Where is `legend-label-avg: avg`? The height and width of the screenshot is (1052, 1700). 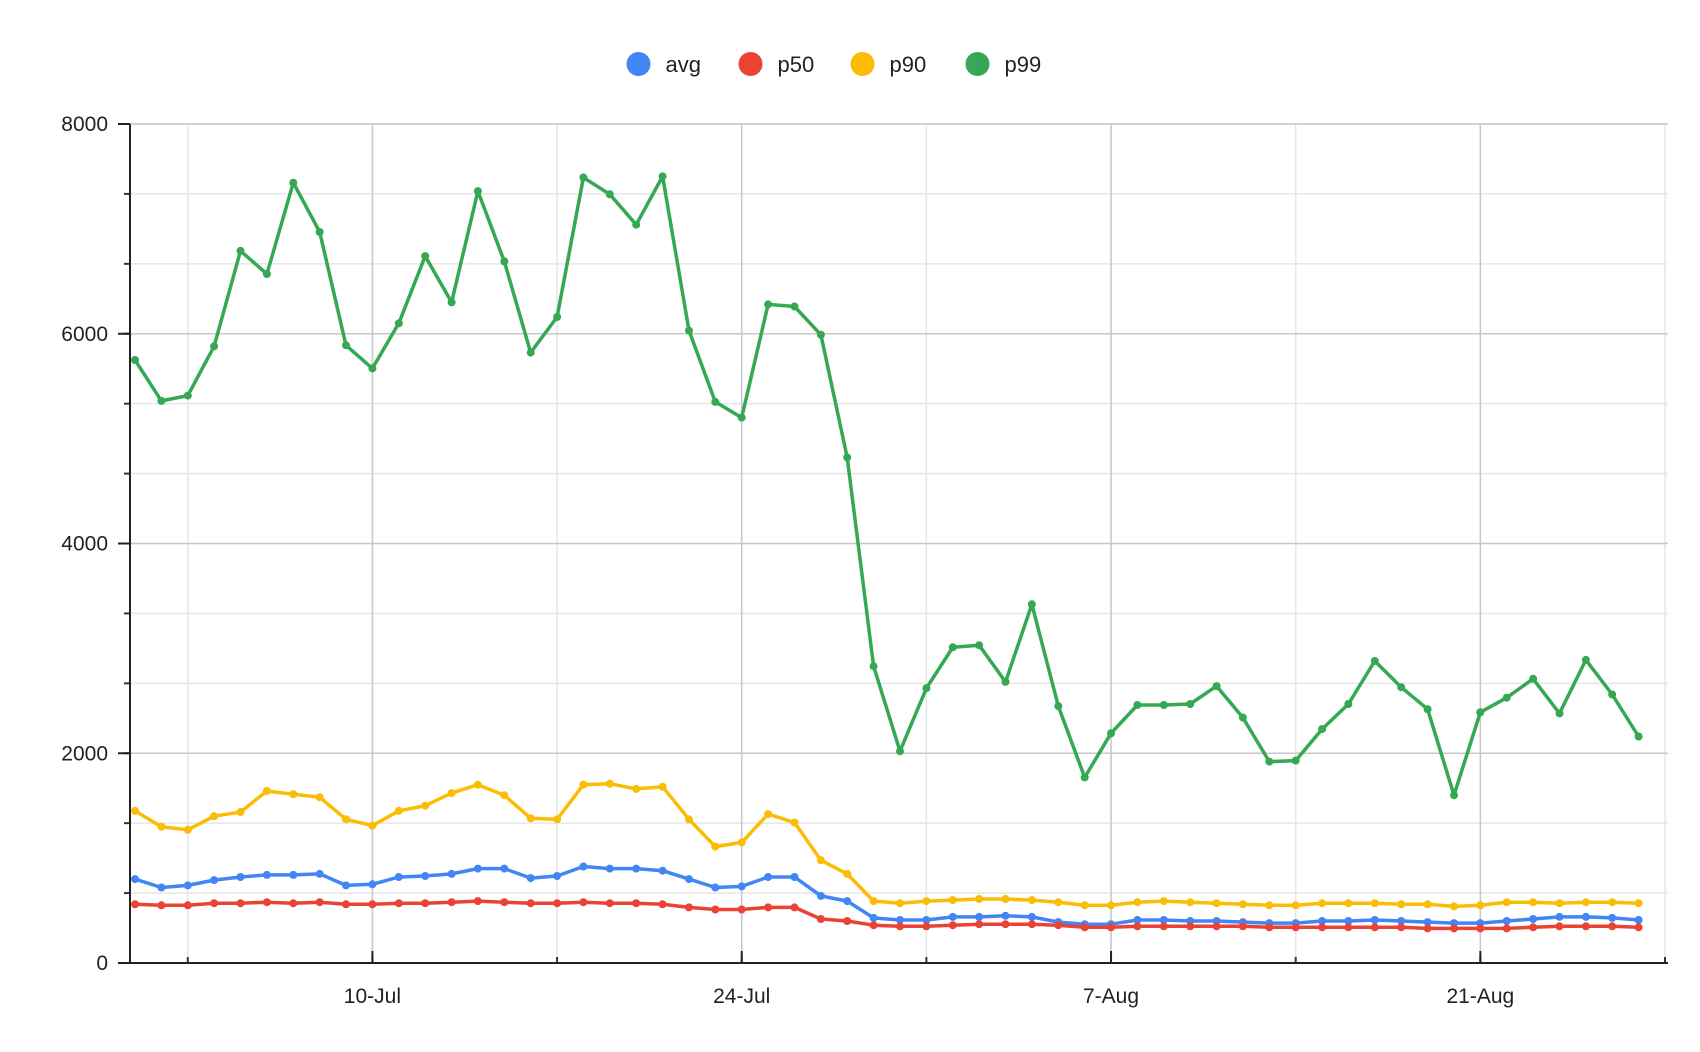 legend-label-avg: avg is located at coordinates (683, 64).